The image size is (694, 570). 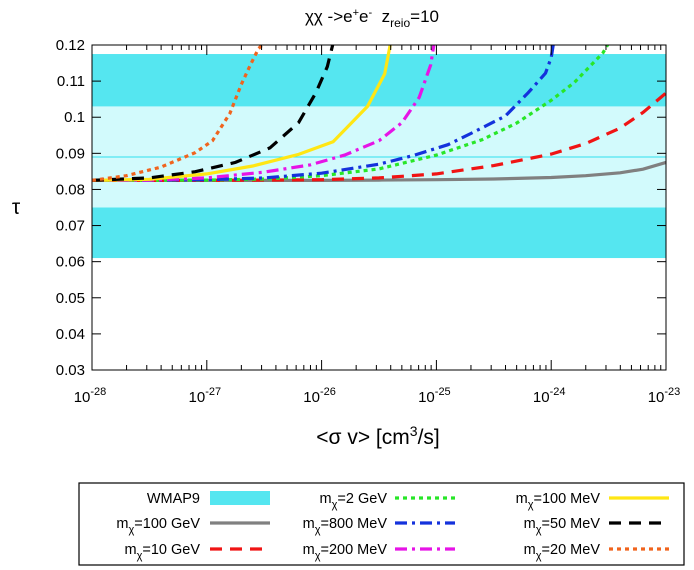 What do you see at coordinates (562, 526) in the screenshot?
I see `legend-label: mχ=50 MeV` at bounding box center [562, 526].